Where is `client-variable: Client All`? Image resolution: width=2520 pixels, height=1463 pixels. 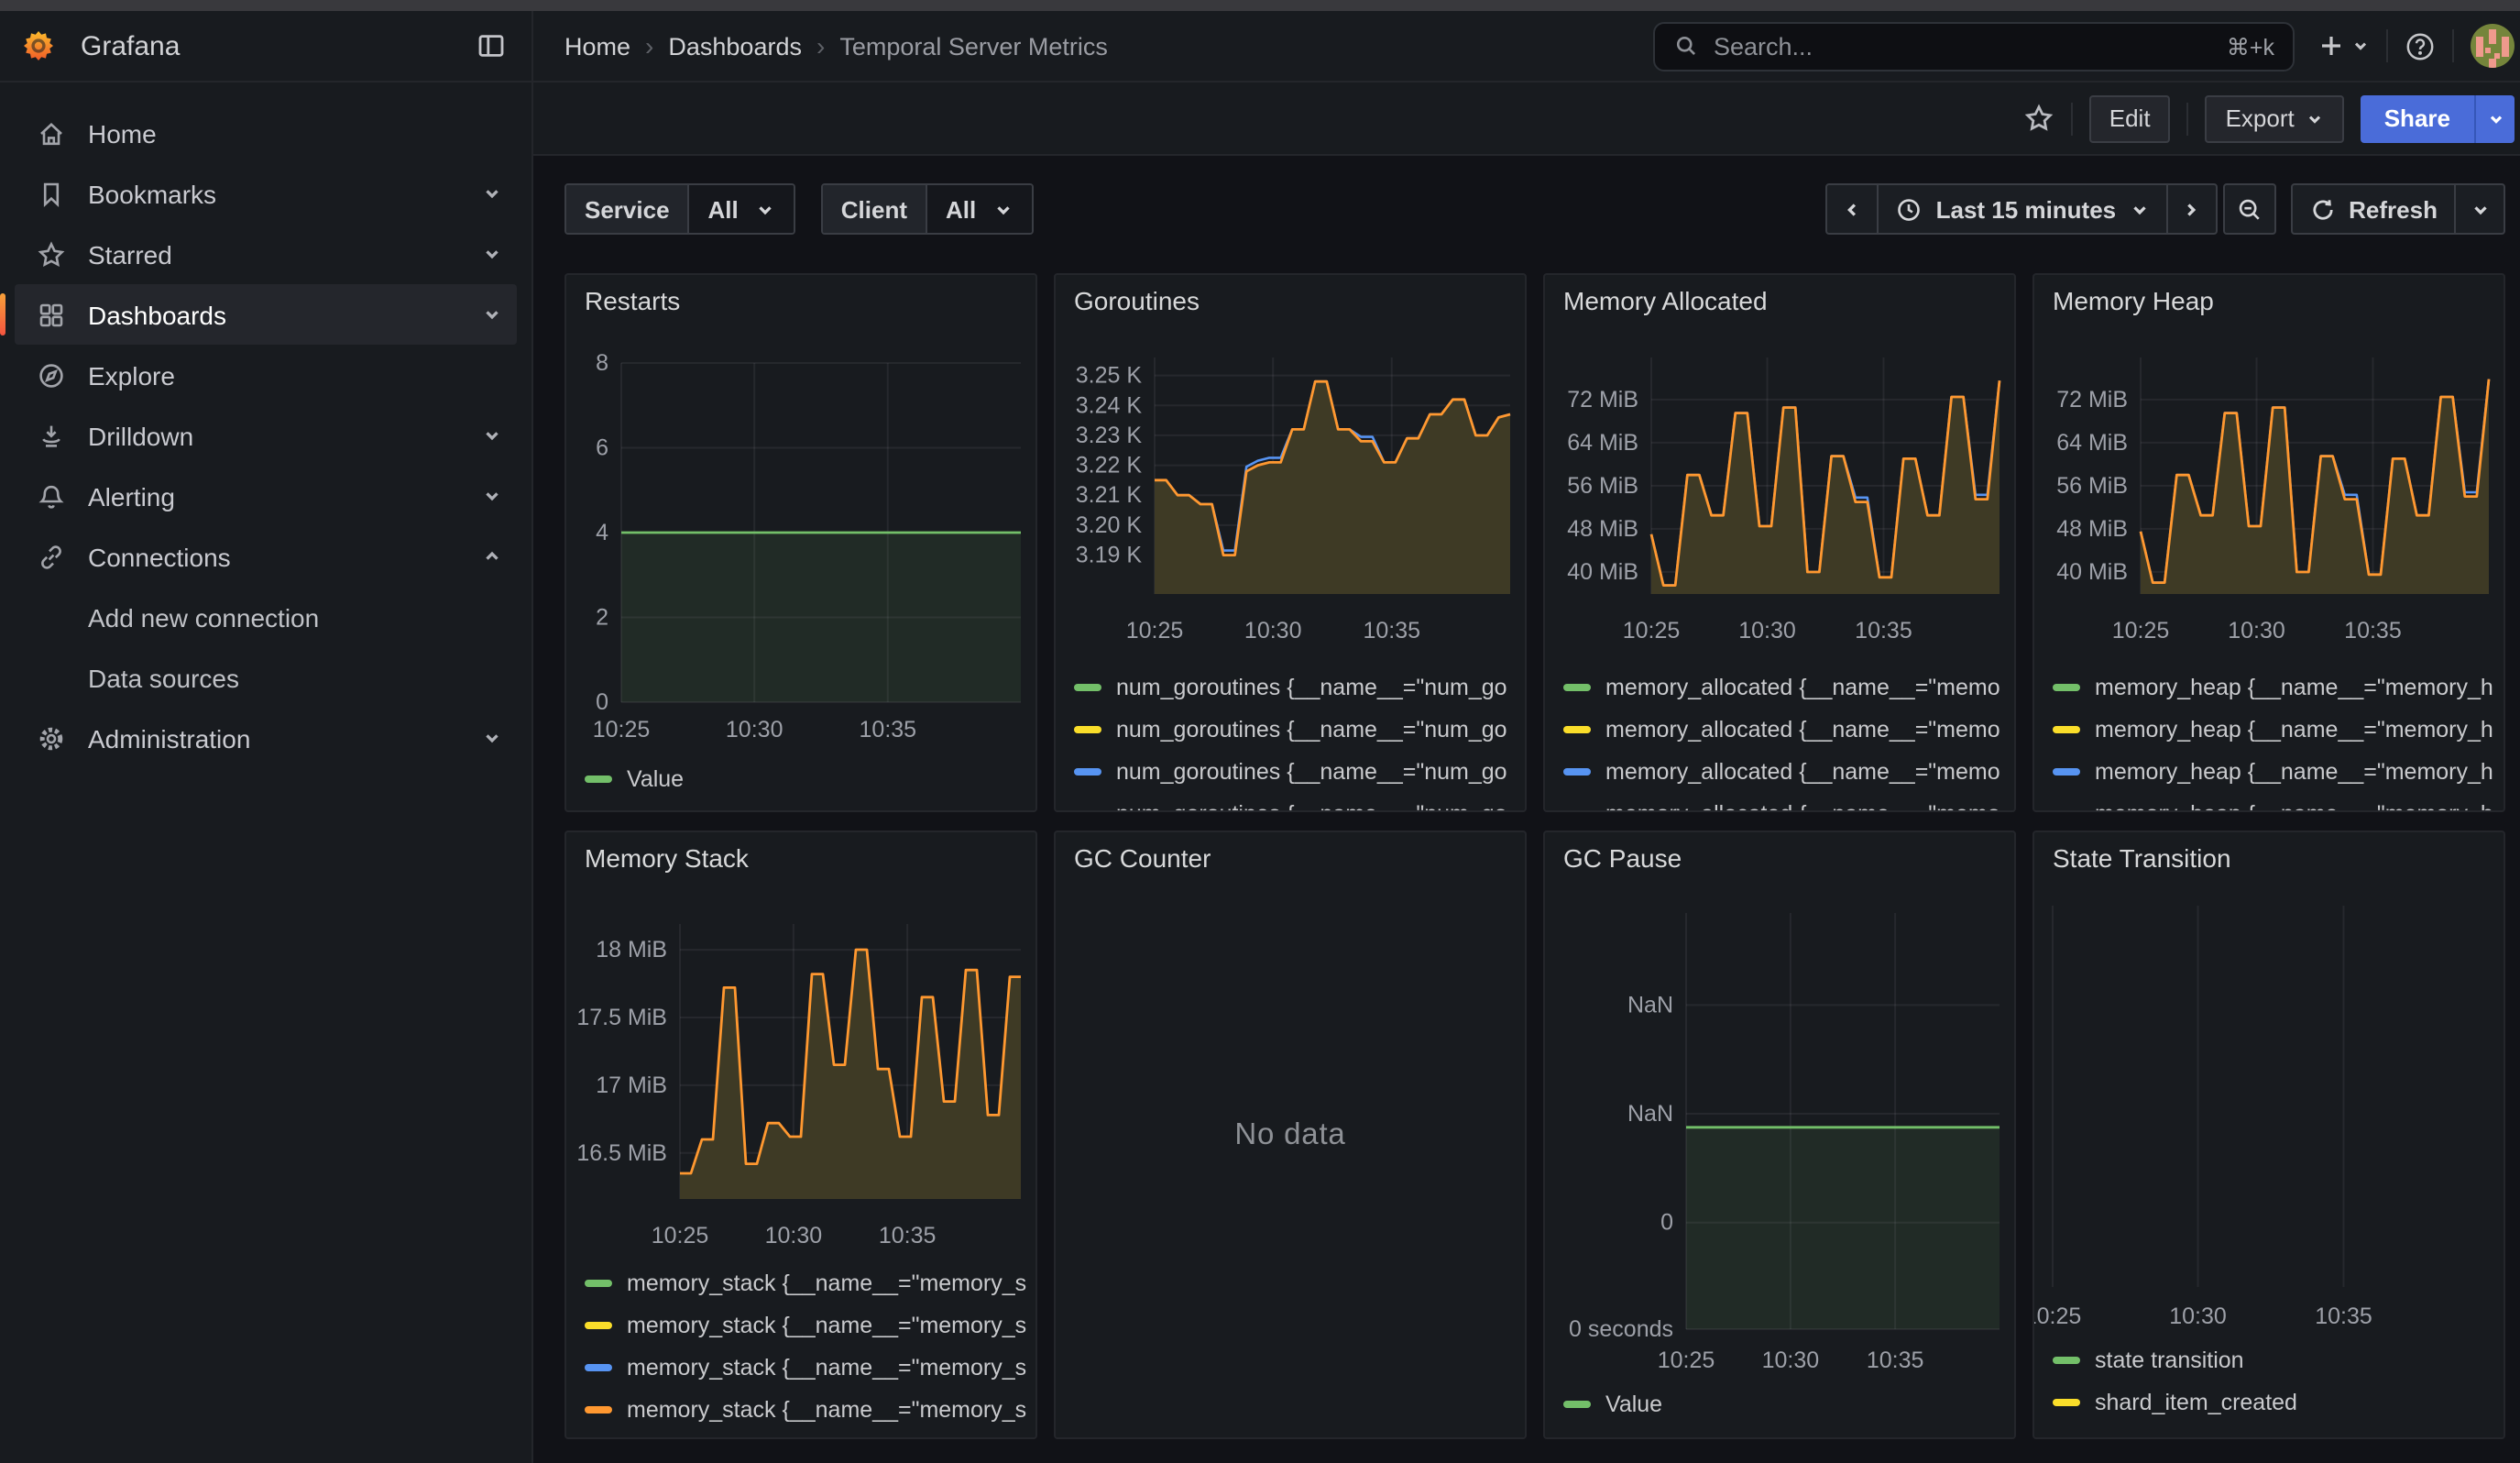 client-variable: Client All is located at coordinates (927, 209).